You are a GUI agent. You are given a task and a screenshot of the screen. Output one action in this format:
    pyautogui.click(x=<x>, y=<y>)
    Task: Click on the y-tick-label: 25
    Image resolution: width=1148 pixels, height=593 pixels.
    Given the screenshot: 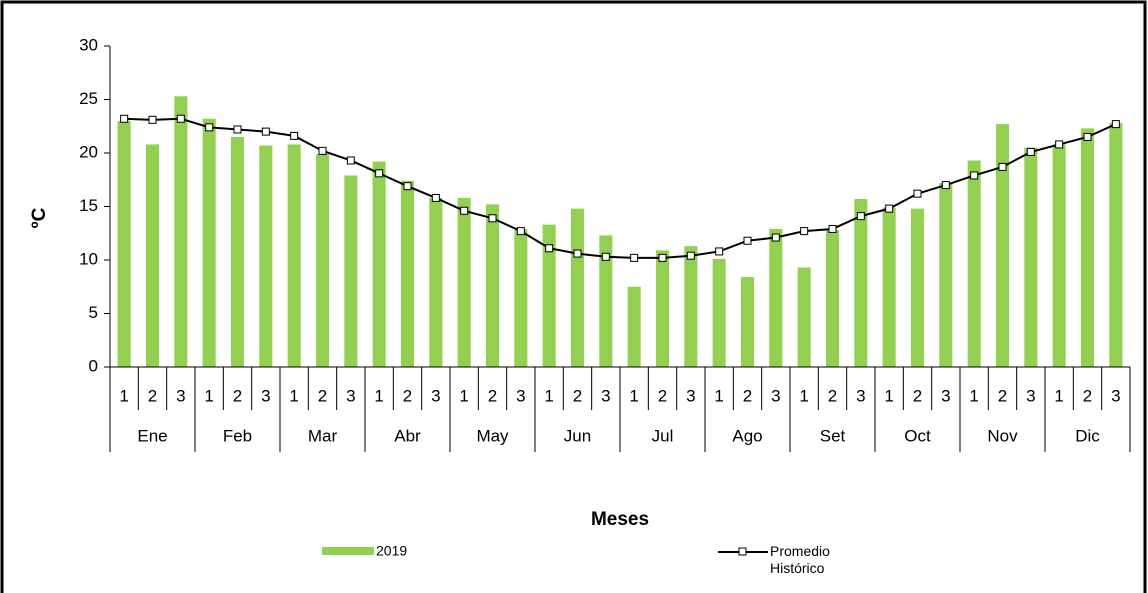 What is the action you would take?
    pyautogui.click(x=88, y=98)
    